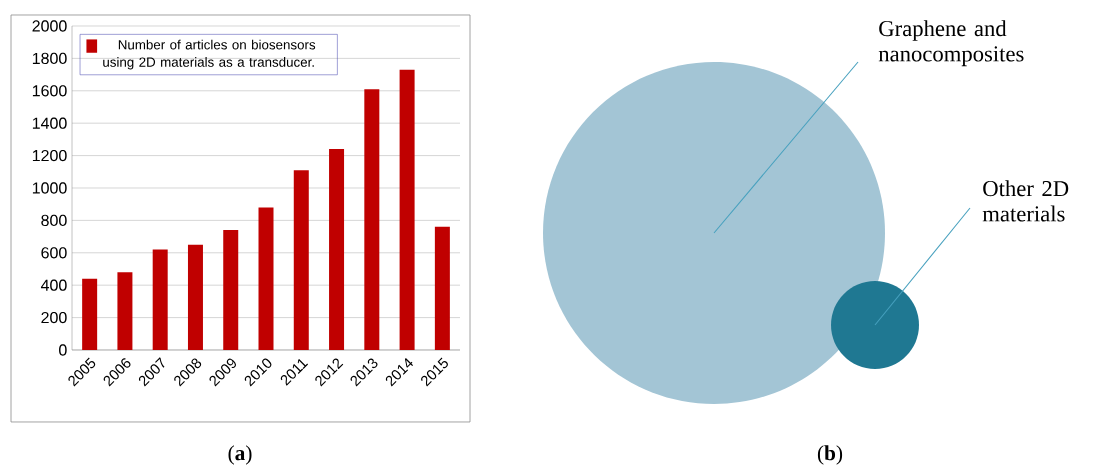 The width and height of the screenshot is (1099, 466). What do you see at coordinates (49, 123) in the screenshot?
I see `y-tick-label: 1400` at bounding box center [49, 123].